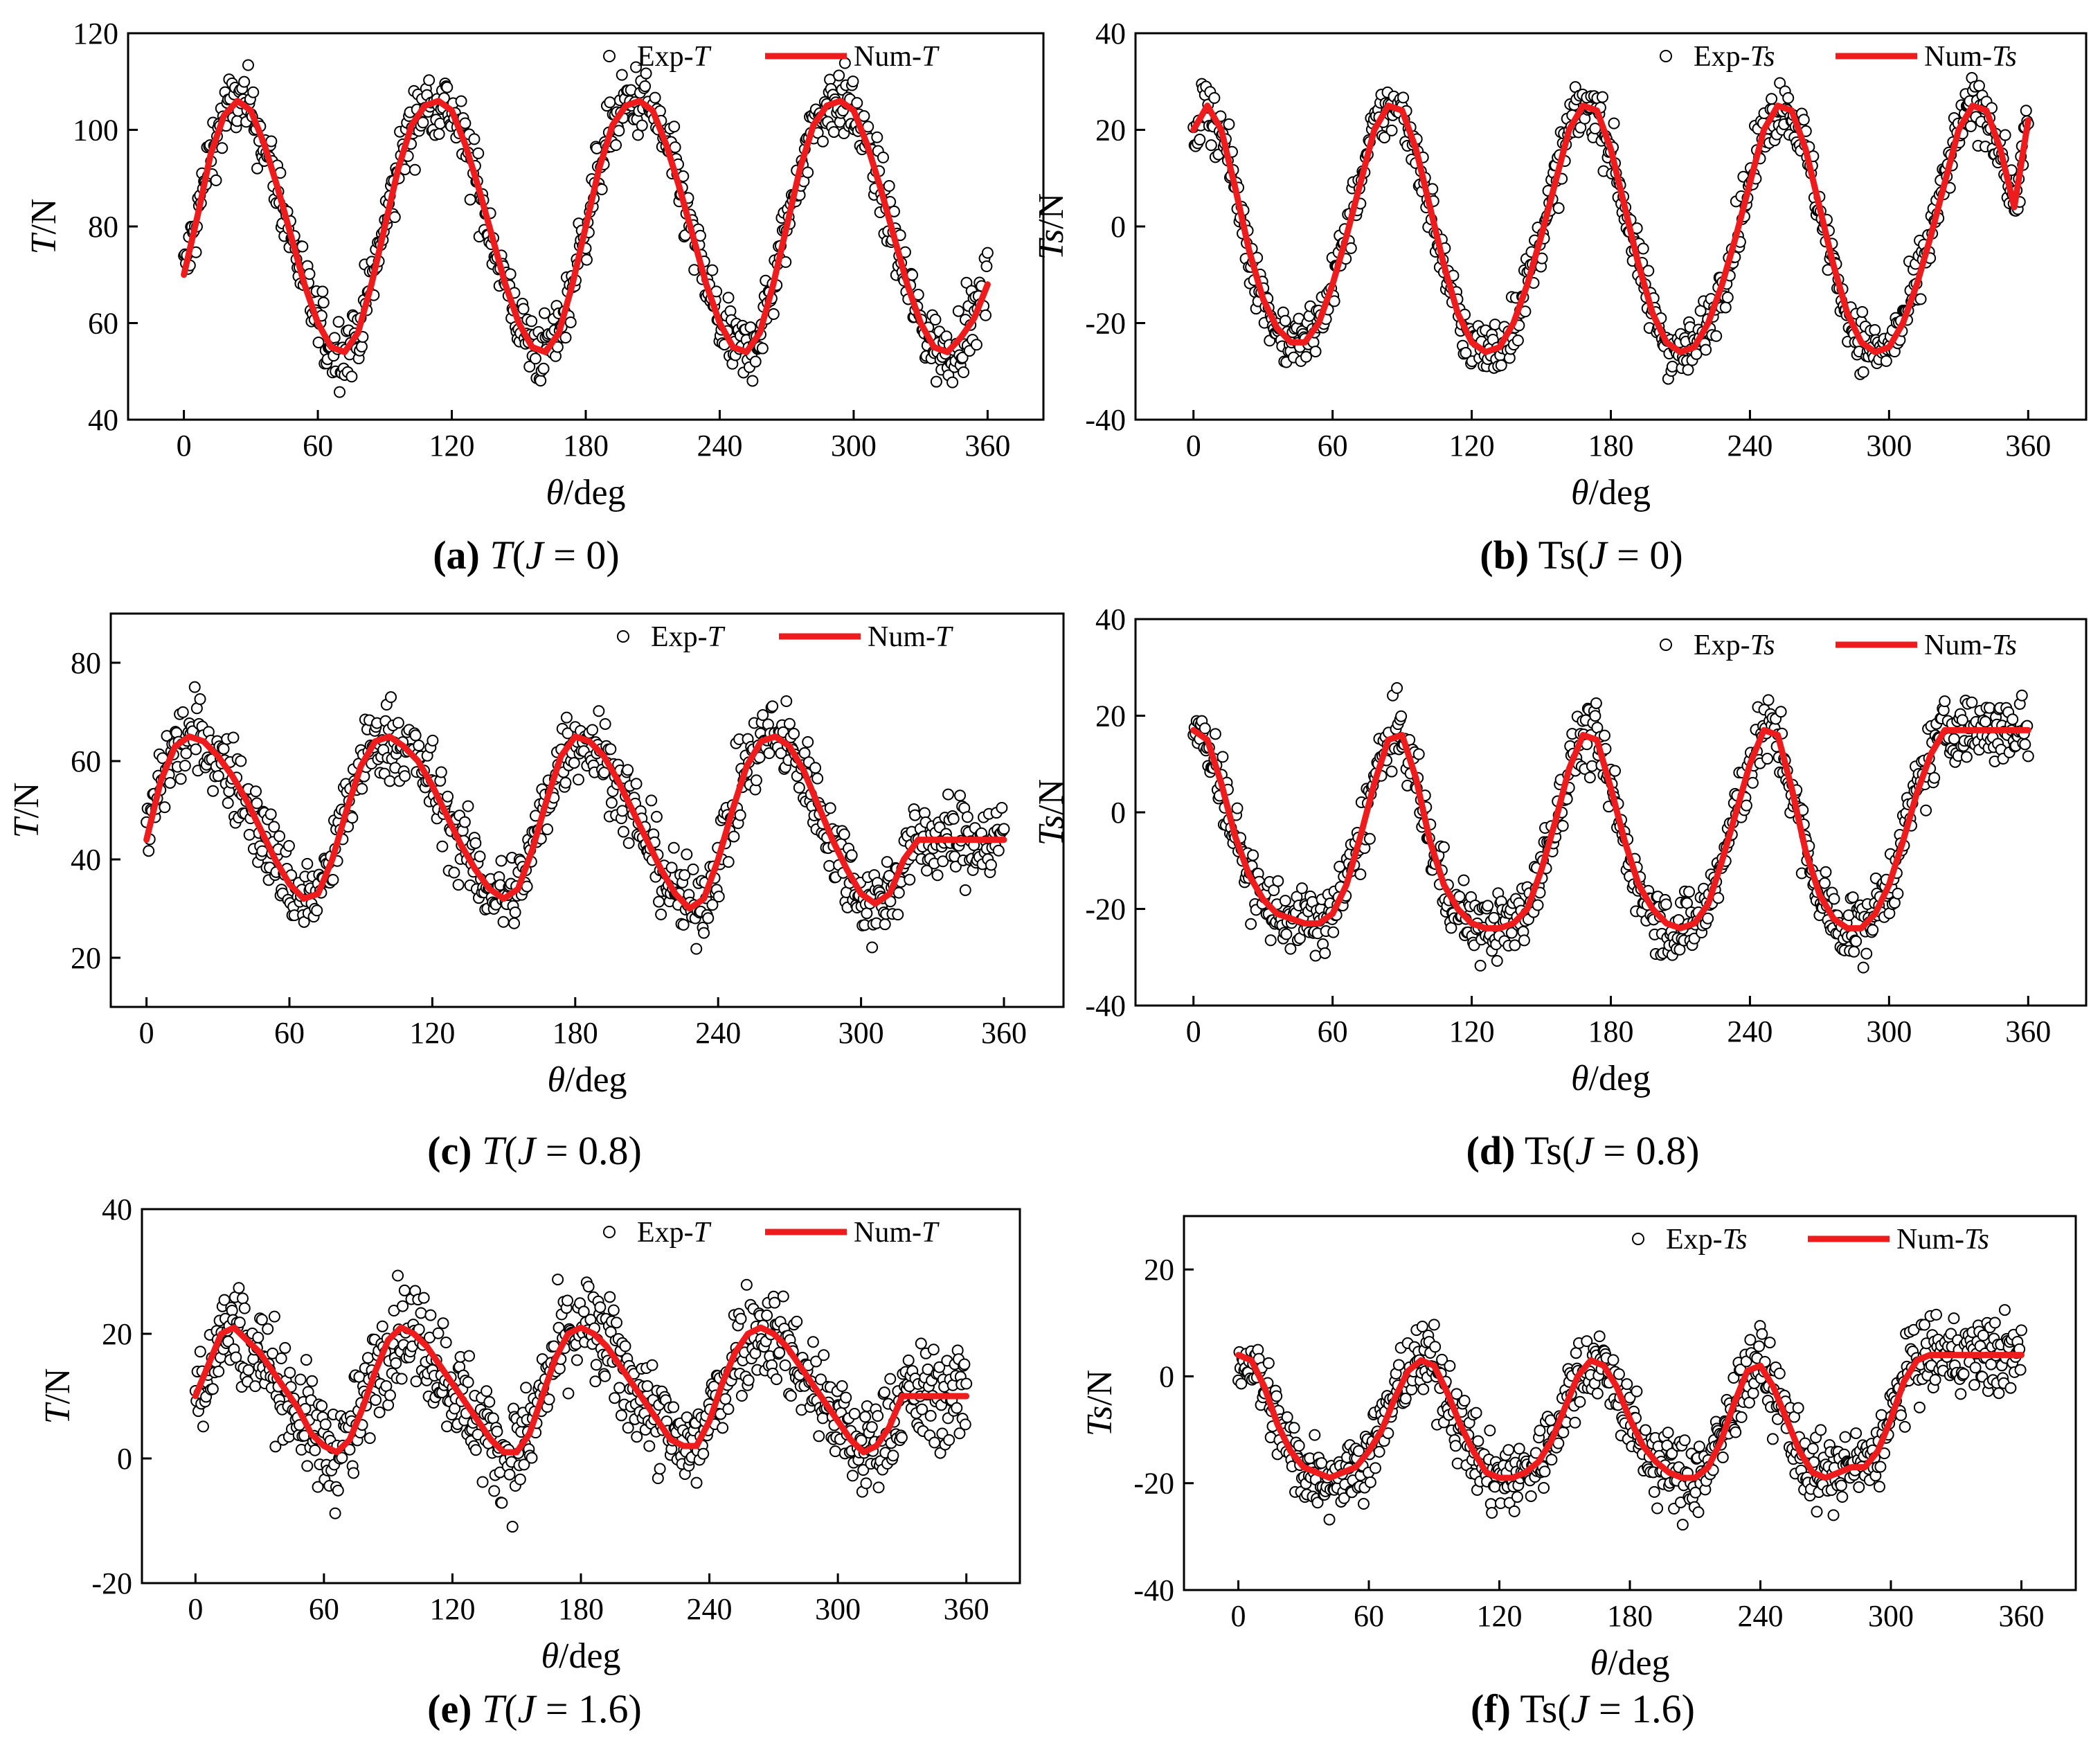 The image size is (2100, 1741). I want to click on exp-scatter-series, so click(1611, 228).